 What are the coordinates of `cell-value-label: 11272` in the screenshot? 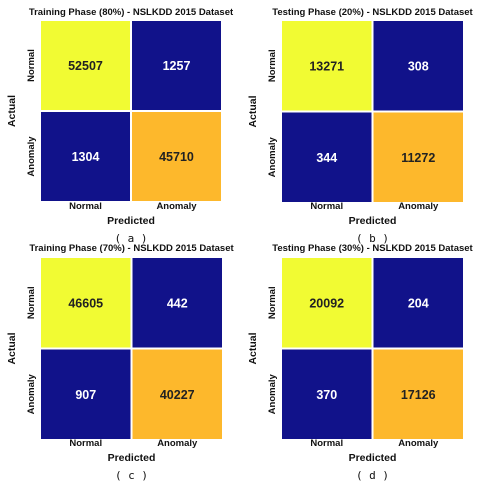 It's located at (418, 158).